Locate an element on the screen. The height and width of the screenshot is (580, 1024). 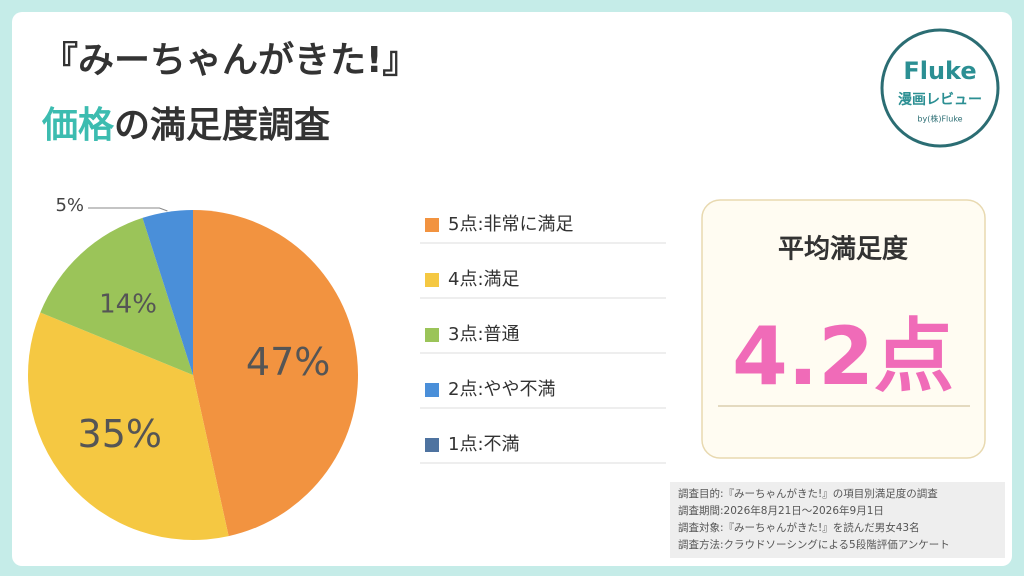
slice-label: 35% is located at coordinates (120, 434).